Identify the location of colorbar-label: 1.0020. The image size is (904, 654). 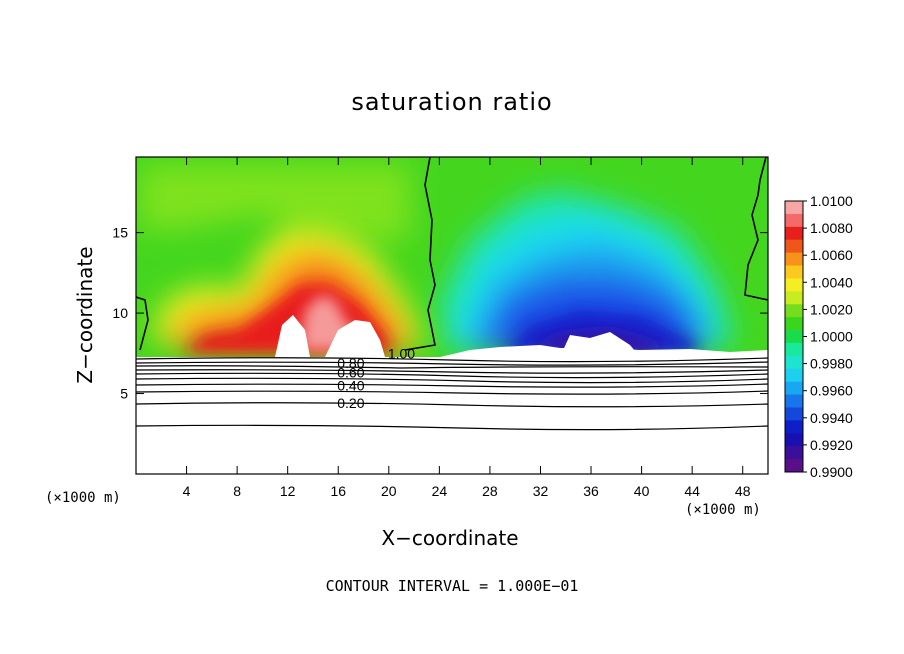
(831, 309).